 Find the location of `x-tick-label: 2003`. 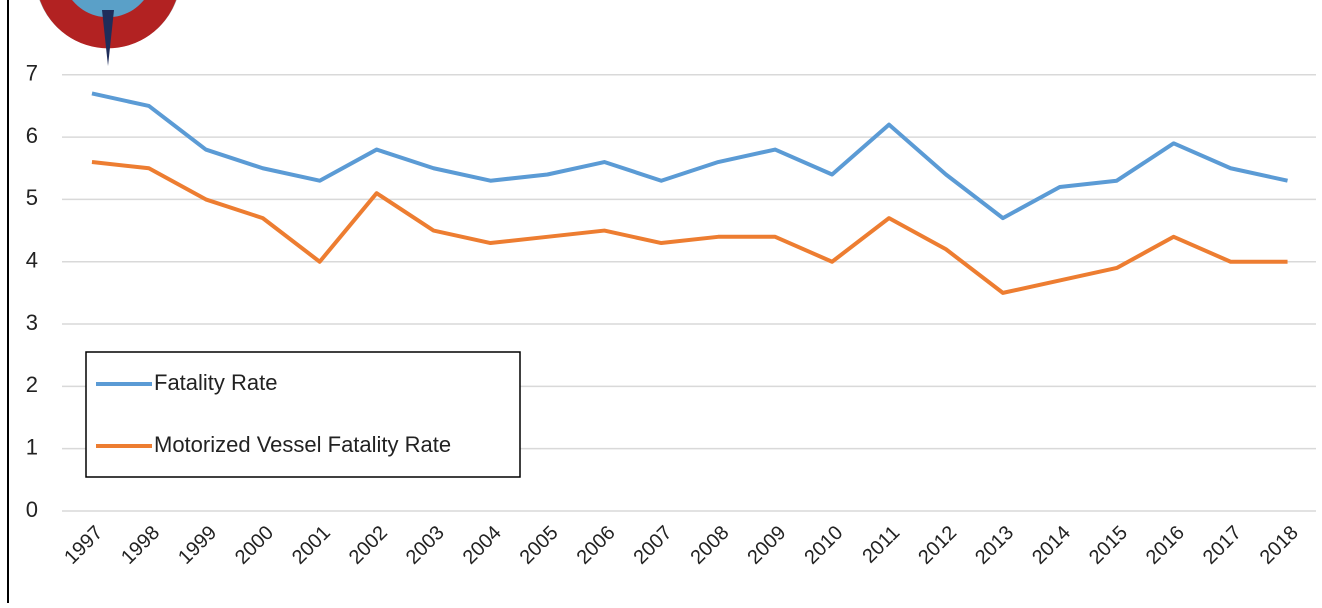

x-tick-label: 2003 is located at coordinates (425, 545).